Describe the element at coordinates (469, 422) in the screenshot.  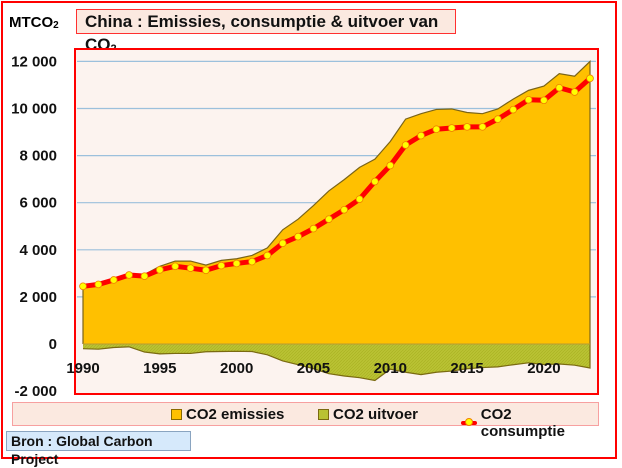
I see `consumption-line-marker-icon` at that location.